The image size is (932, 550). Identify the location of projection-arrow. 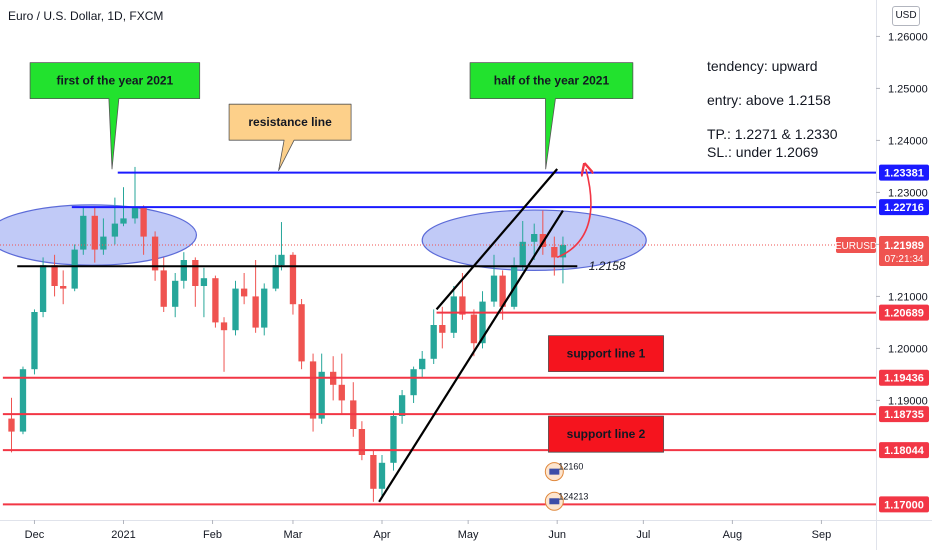
(573, 214).